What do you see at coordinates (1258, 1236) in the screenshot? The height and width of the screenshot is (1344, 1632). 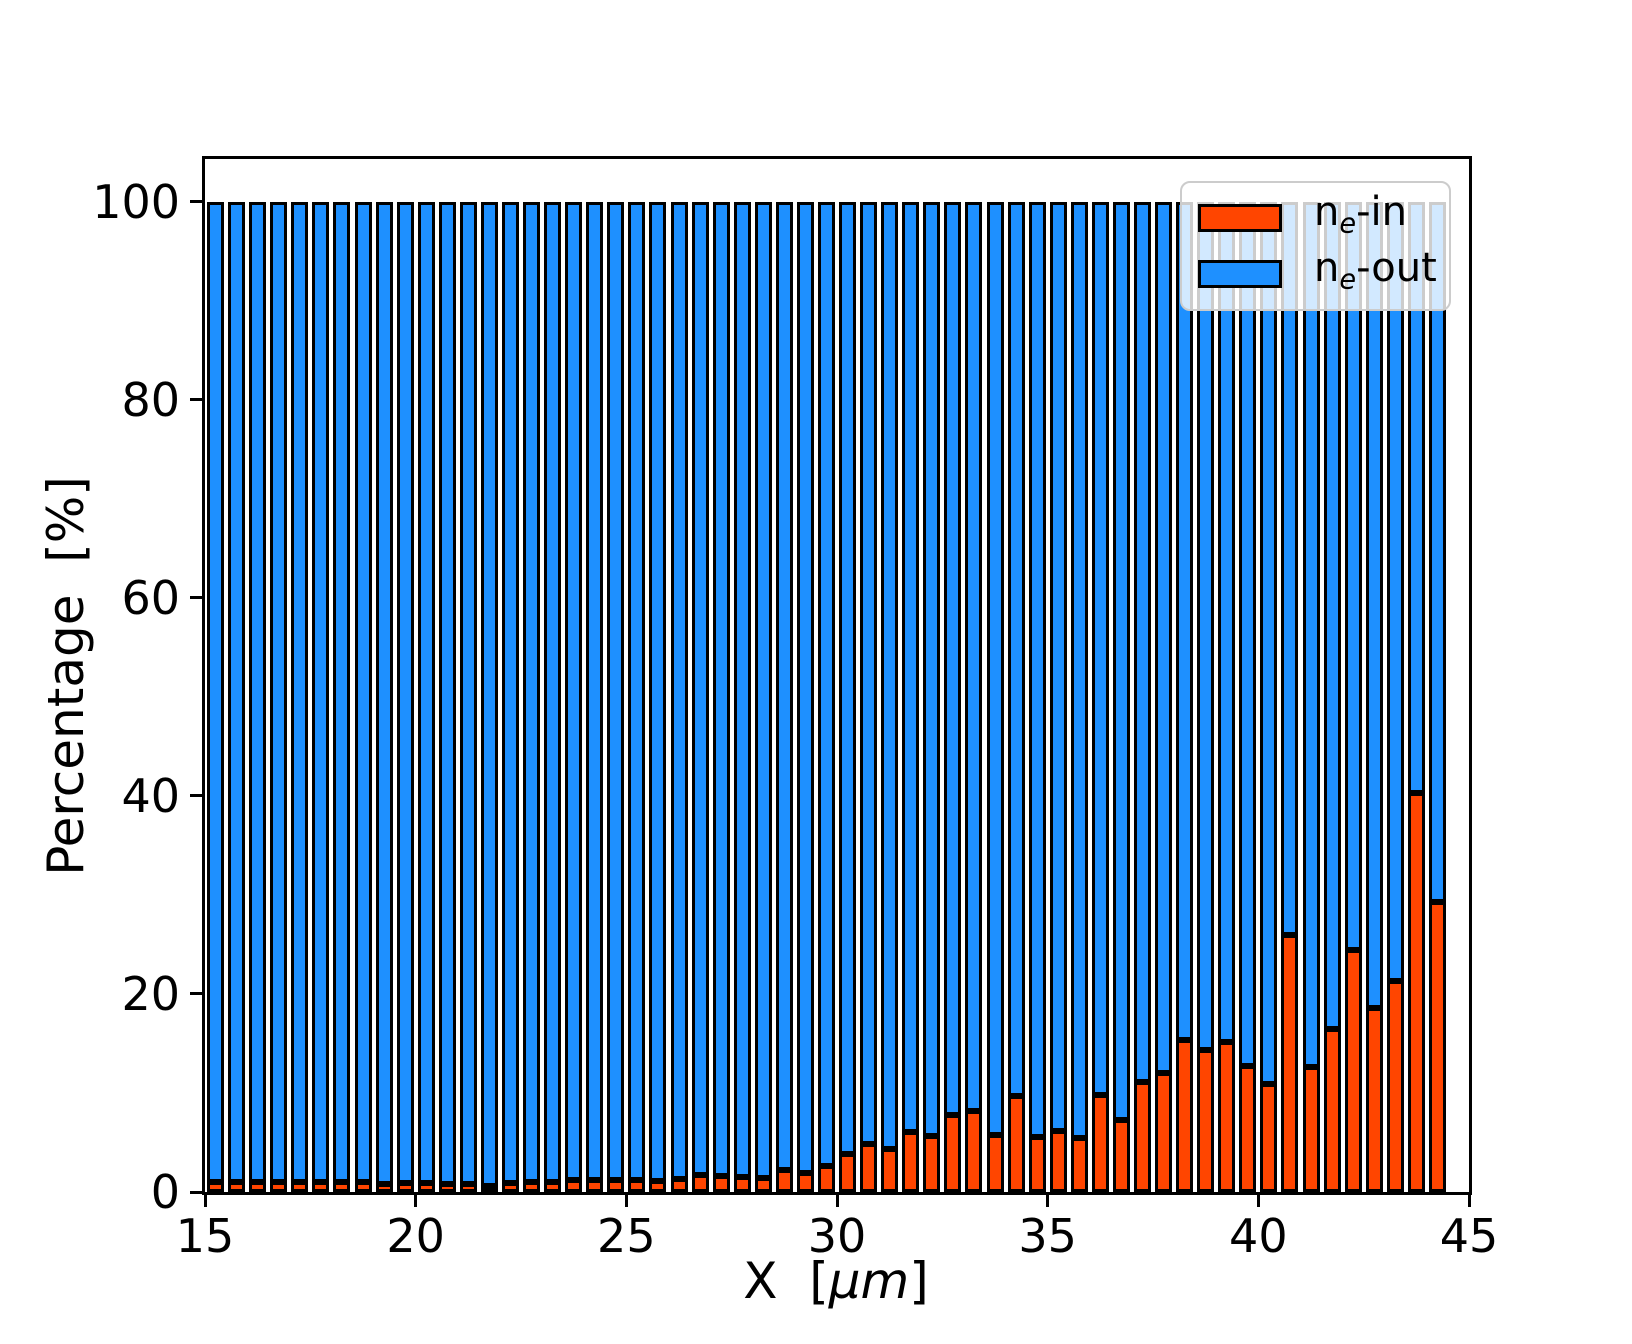 I see `x-tick-label: 40` at bounding box center [1258, 1236].